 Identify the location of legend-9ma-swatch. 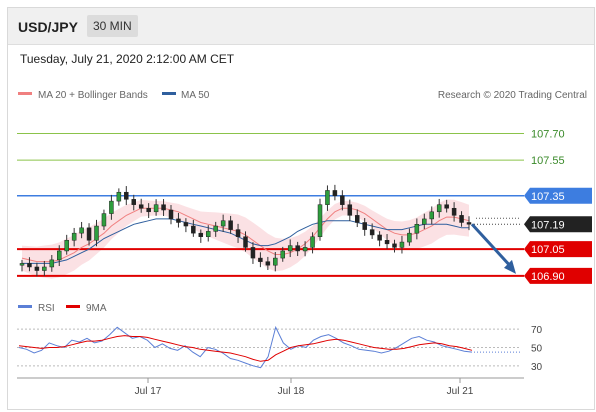
(73, 306).